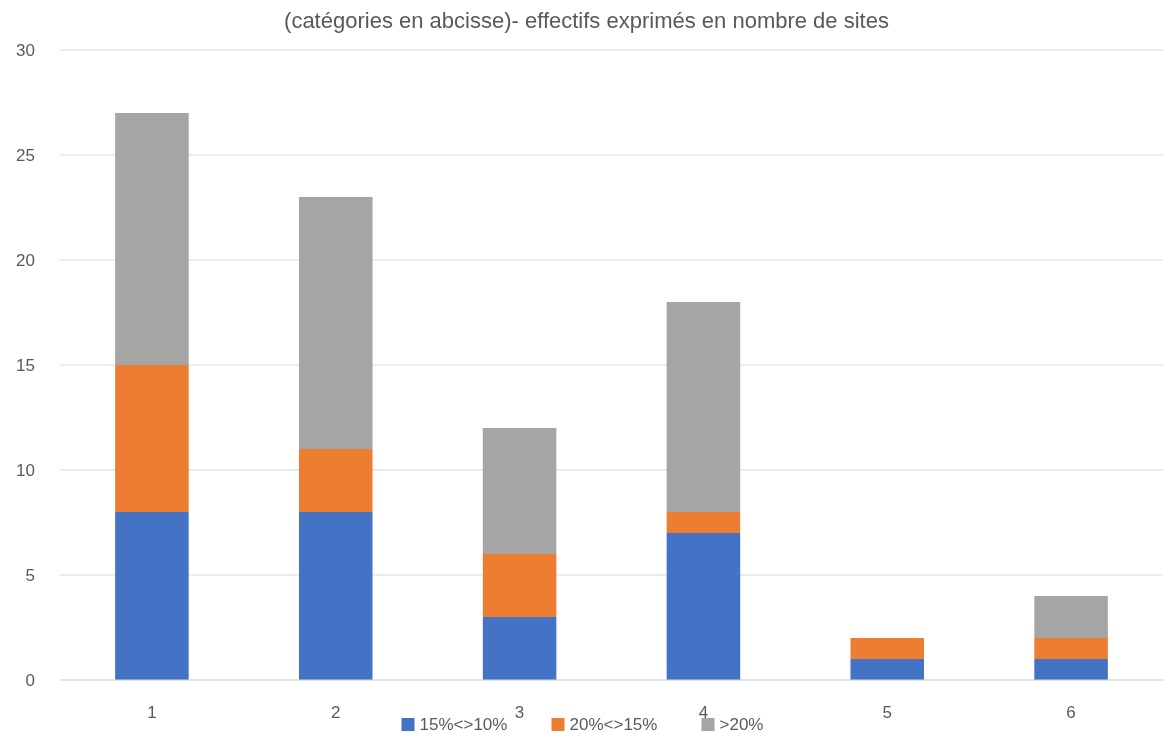  What do you see at coordinates (30, 680) in the screenshot?
I see `y-tick-label: 0` at bounding box center [30, 680].